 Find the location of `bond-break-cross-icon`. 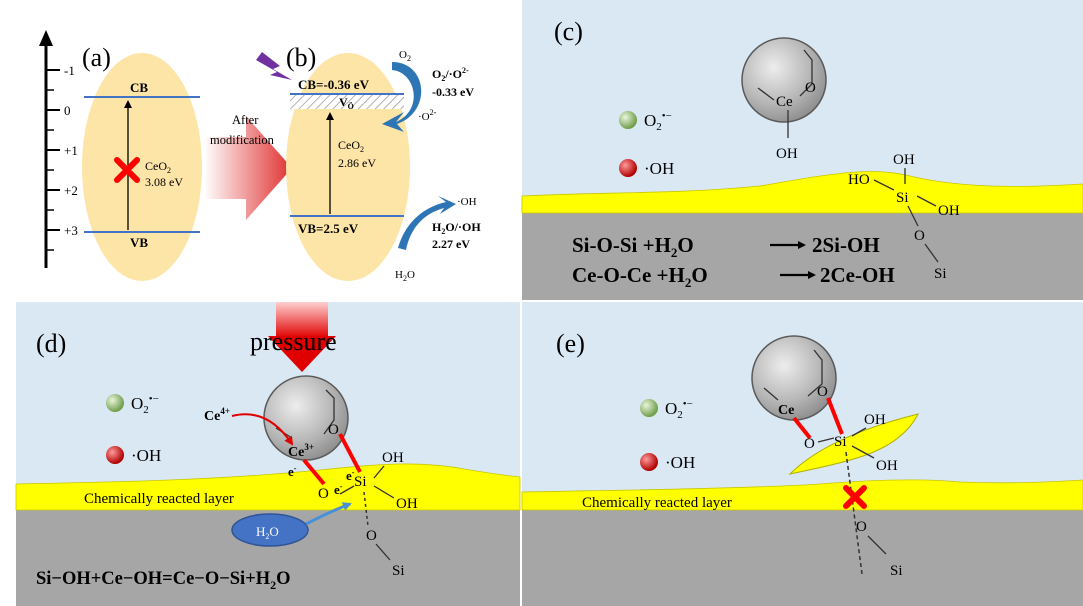

bond-break-cross-icon is located at coordinates (855, 497).